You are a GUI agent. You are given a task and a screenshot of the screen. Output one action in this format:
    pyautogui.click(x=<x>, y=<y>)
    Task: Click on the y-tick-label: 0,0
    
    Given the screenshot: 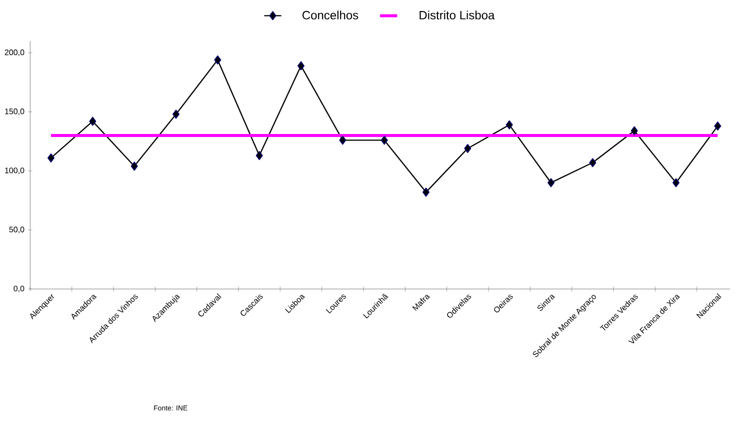 What is the action you would take?
    pyautogui.click(x=19, y=289)
    